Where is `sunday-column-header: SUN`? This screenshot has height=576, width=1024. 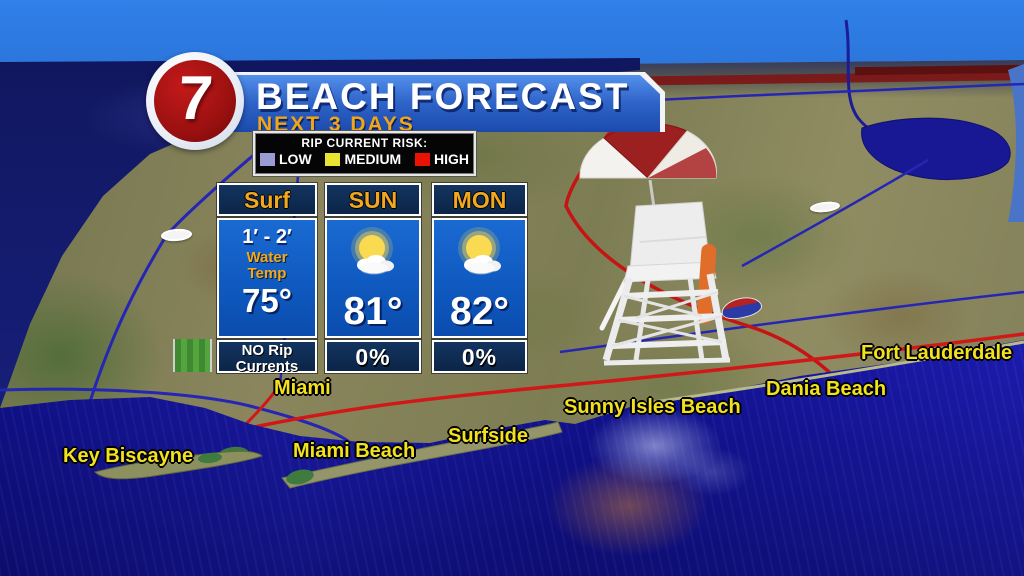
sunday-column-header: SUN is located at coordinates (373, 199).